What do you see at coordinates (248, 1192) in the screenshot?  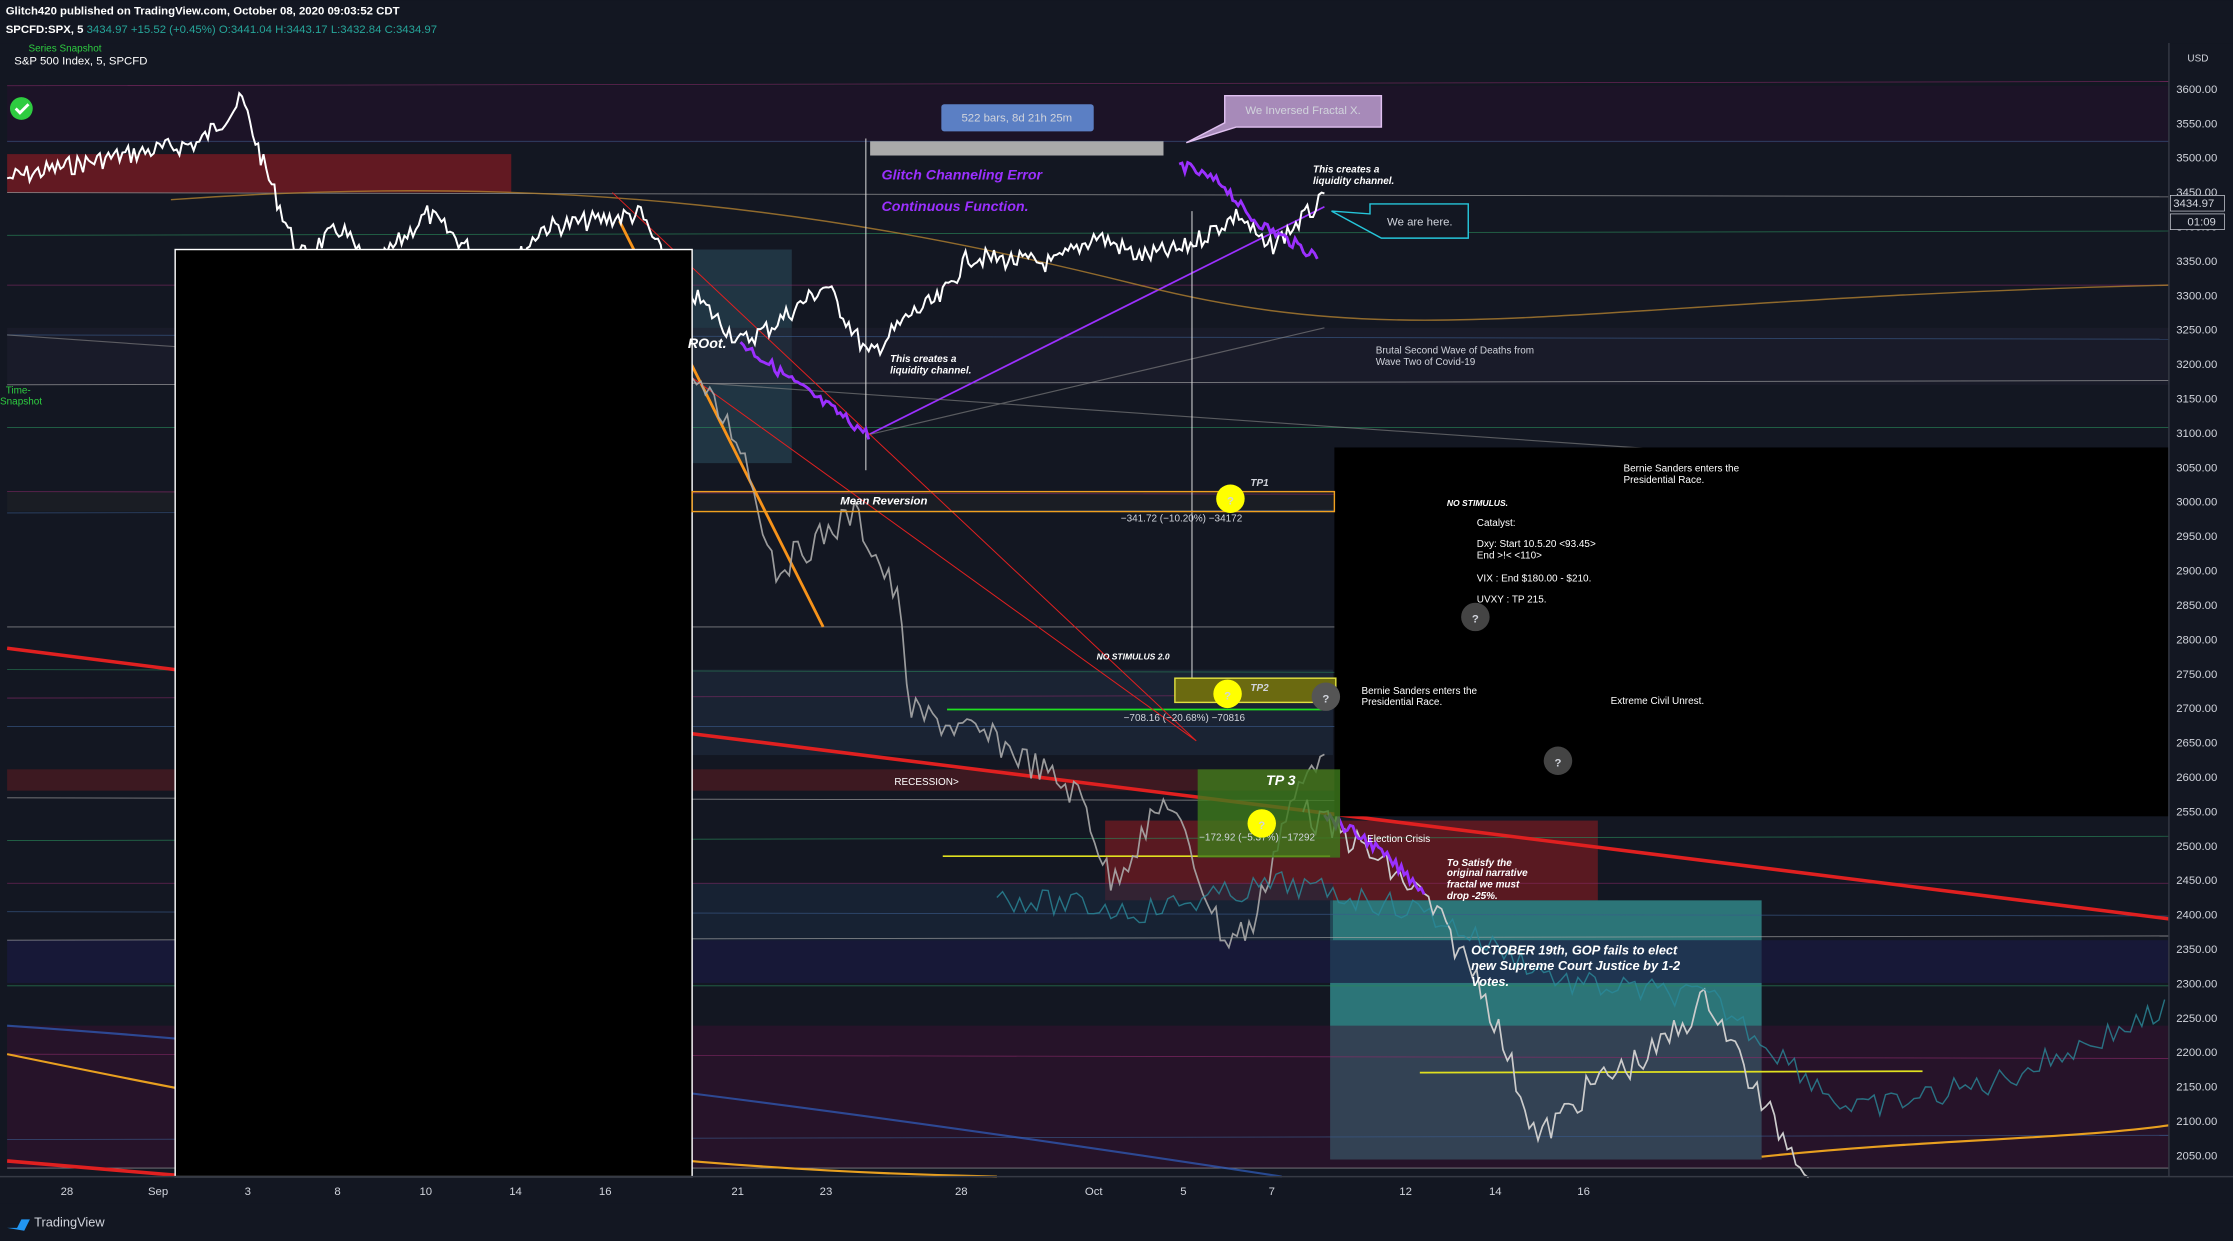 I see `date-label: 3` at bounding box center [248, 1192].